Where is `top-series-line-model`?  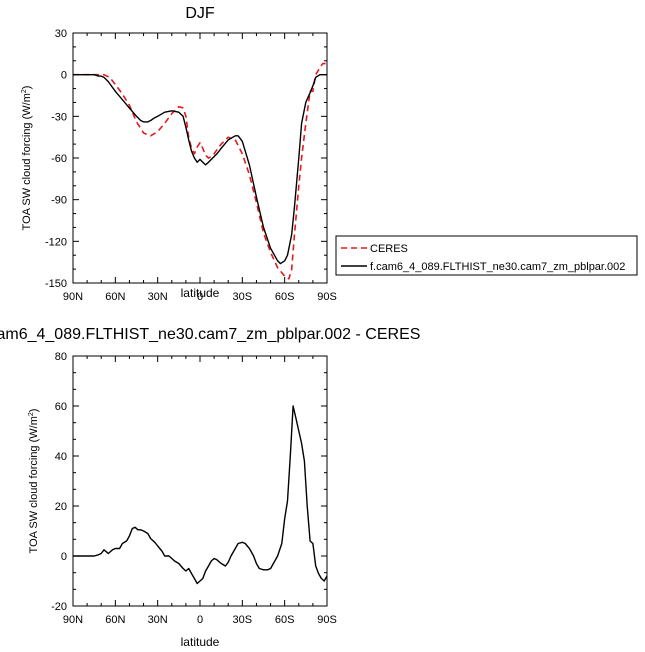 top-series-line-model is located at coordinates (200, 169).